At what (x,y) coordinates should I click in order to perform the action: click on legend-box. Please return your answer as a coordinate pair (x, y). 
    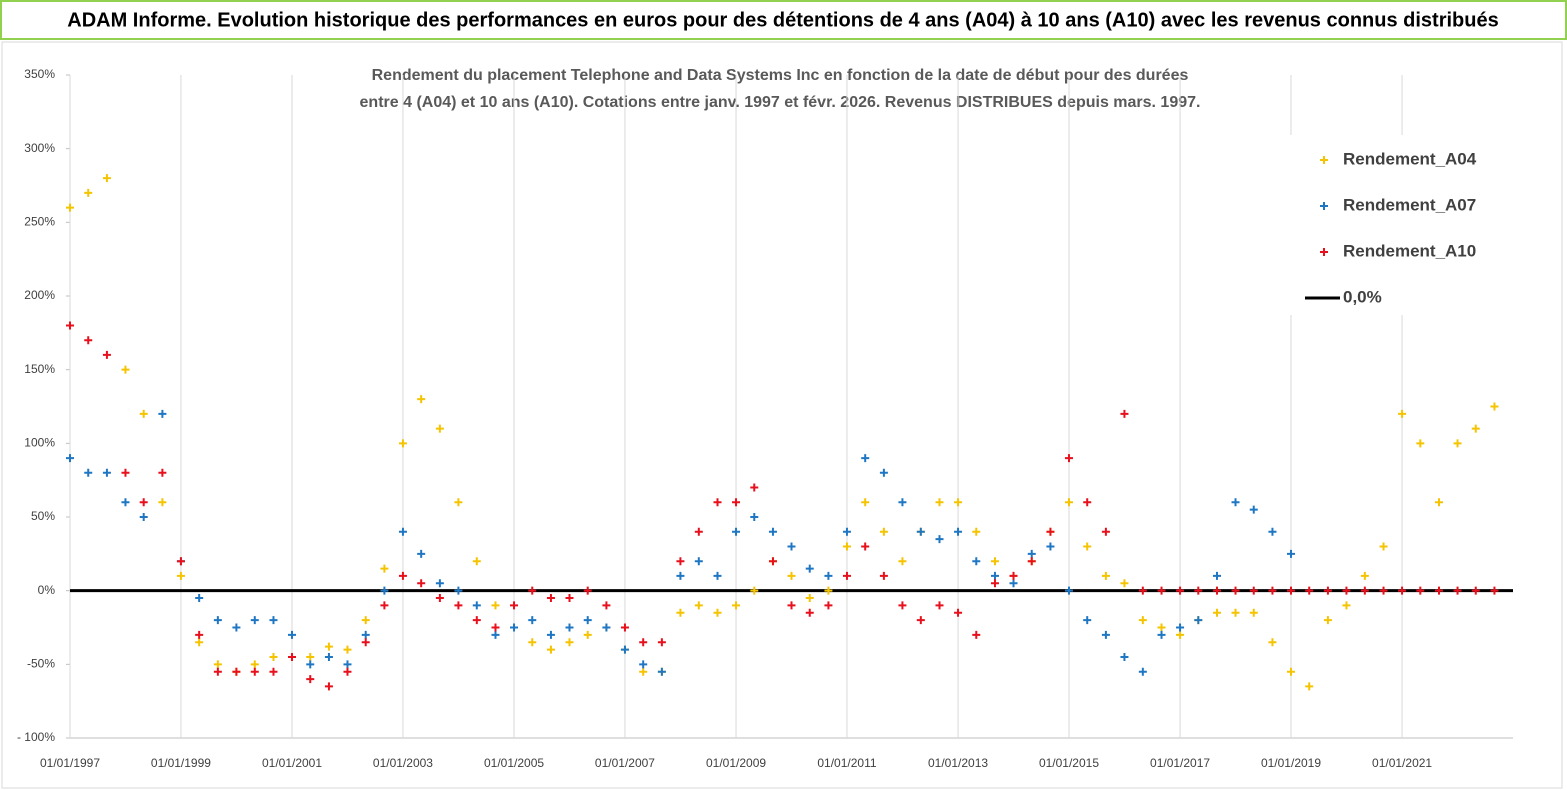
    Looking at the image, I should click on (1395, 225).